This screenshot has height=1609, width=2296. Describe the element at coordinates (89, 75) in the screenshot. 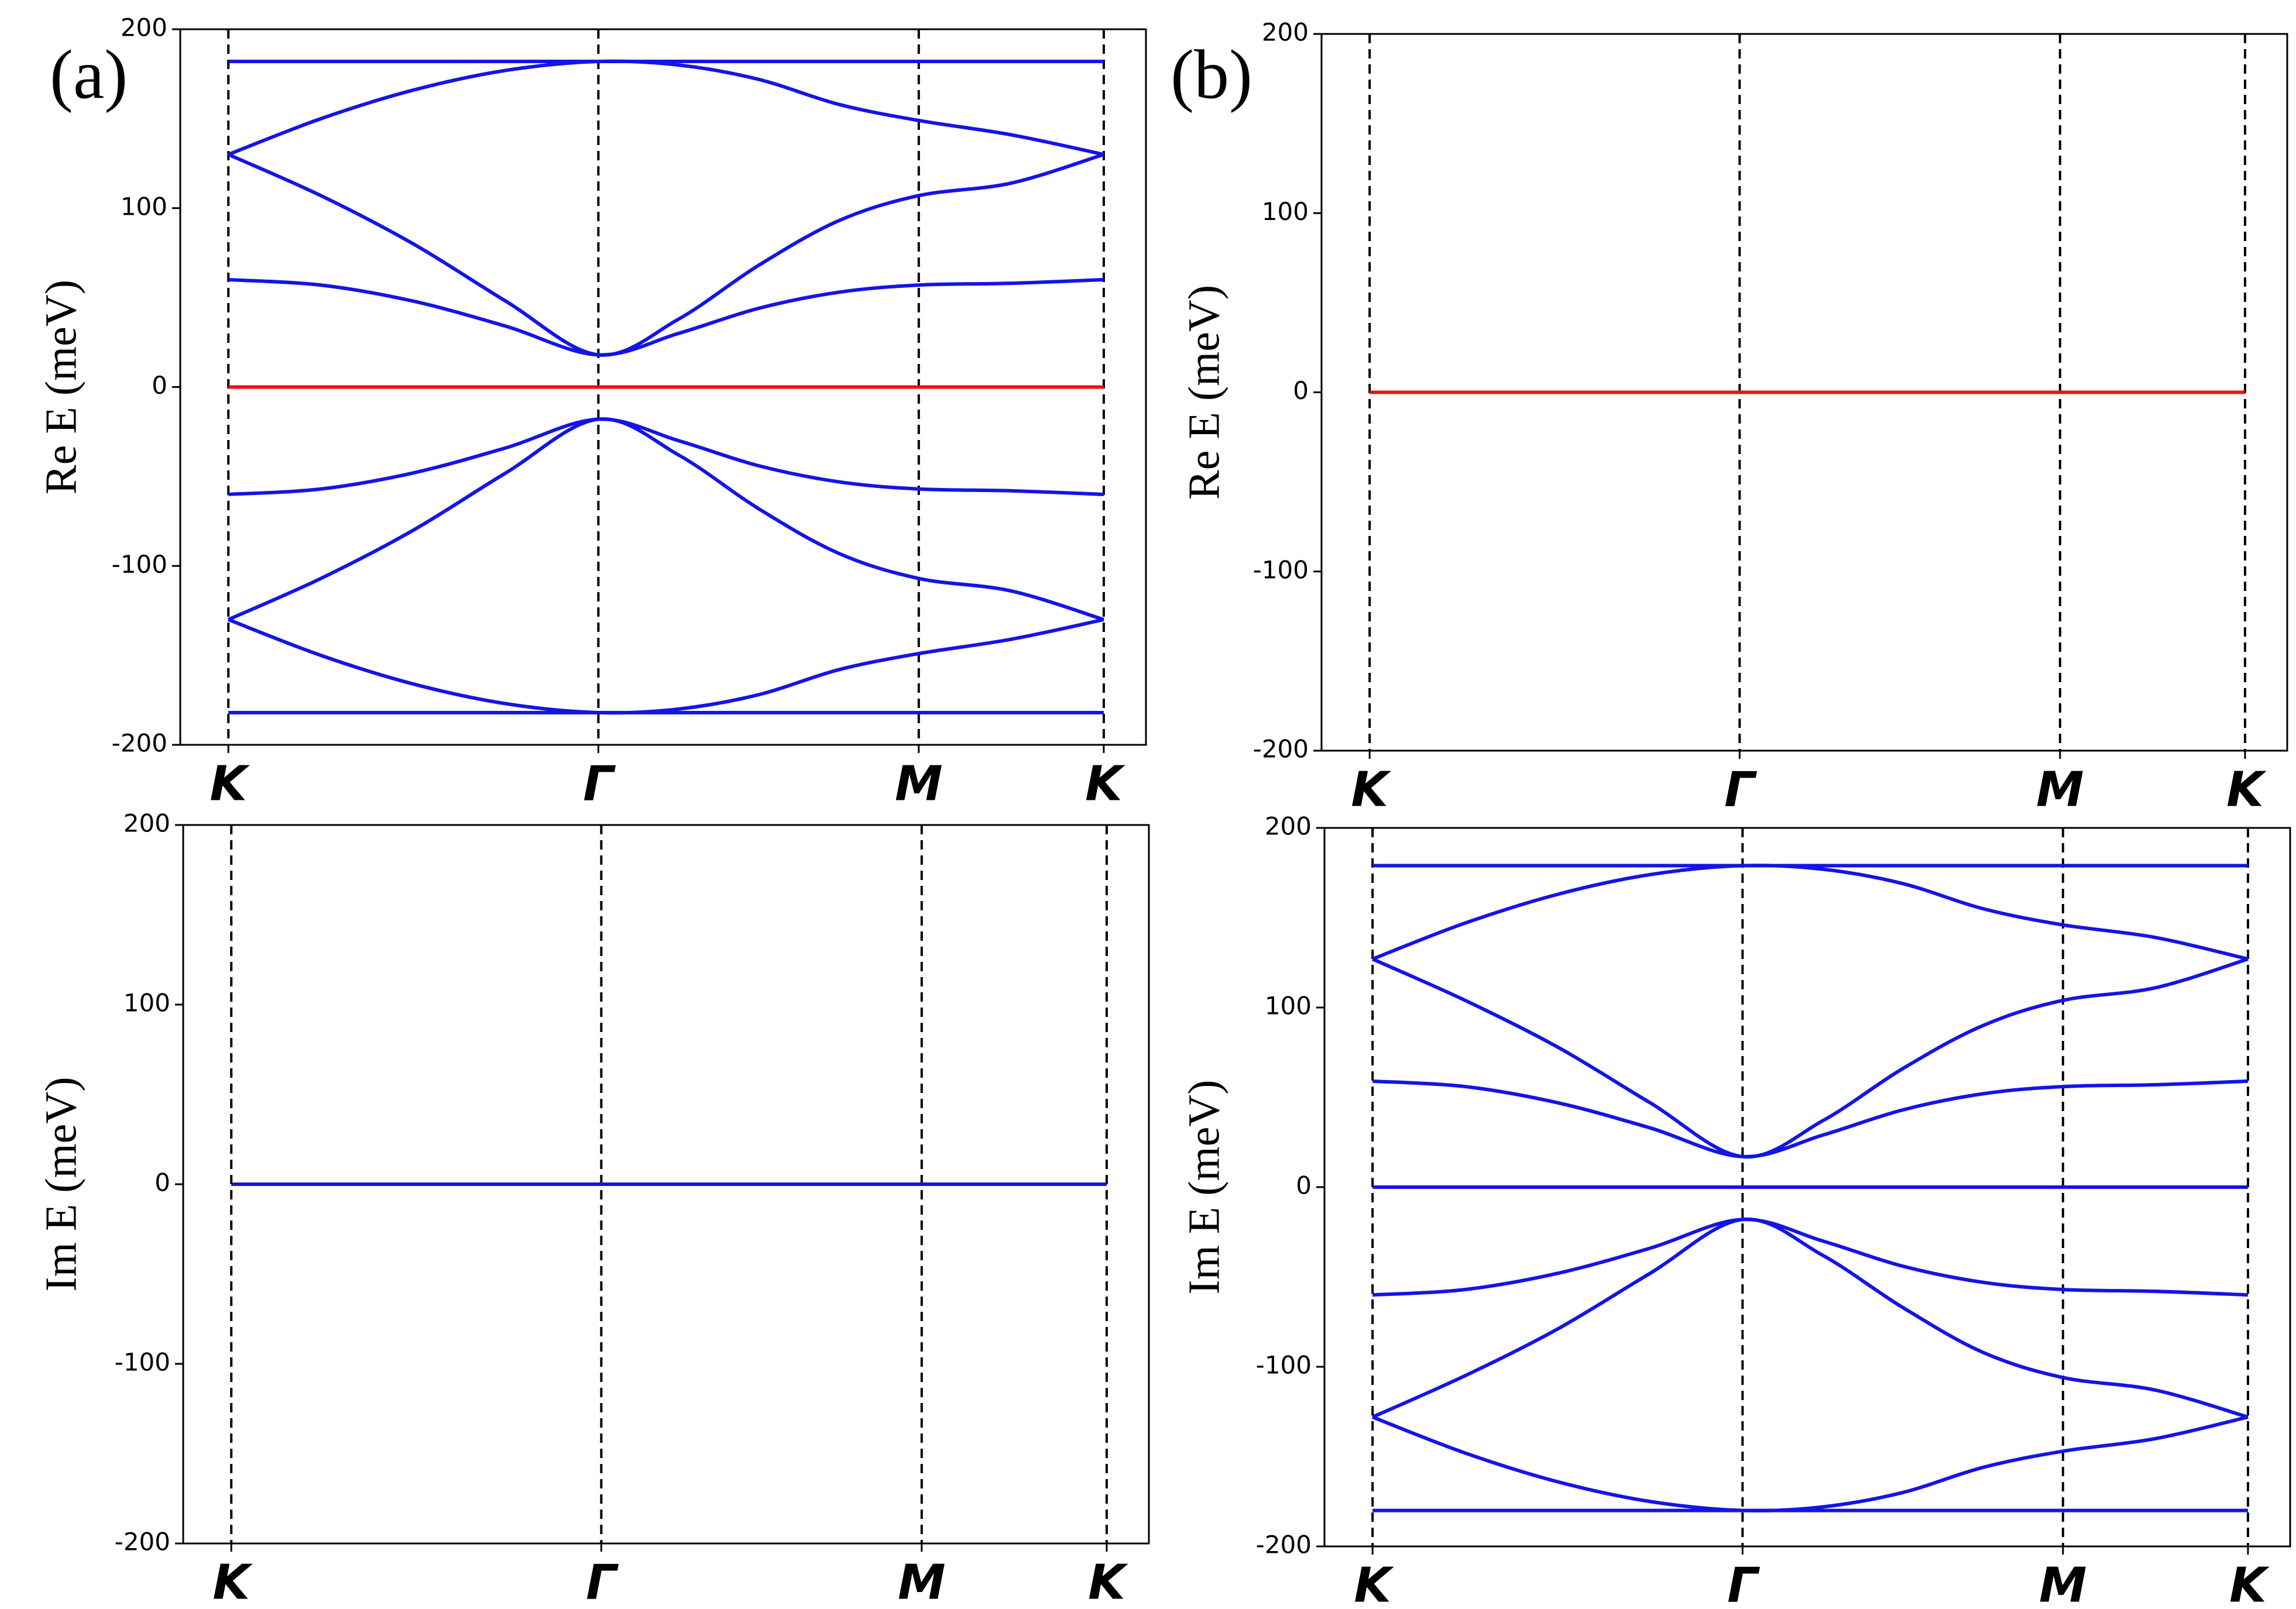

I see `panel-label: (a)` at that location.